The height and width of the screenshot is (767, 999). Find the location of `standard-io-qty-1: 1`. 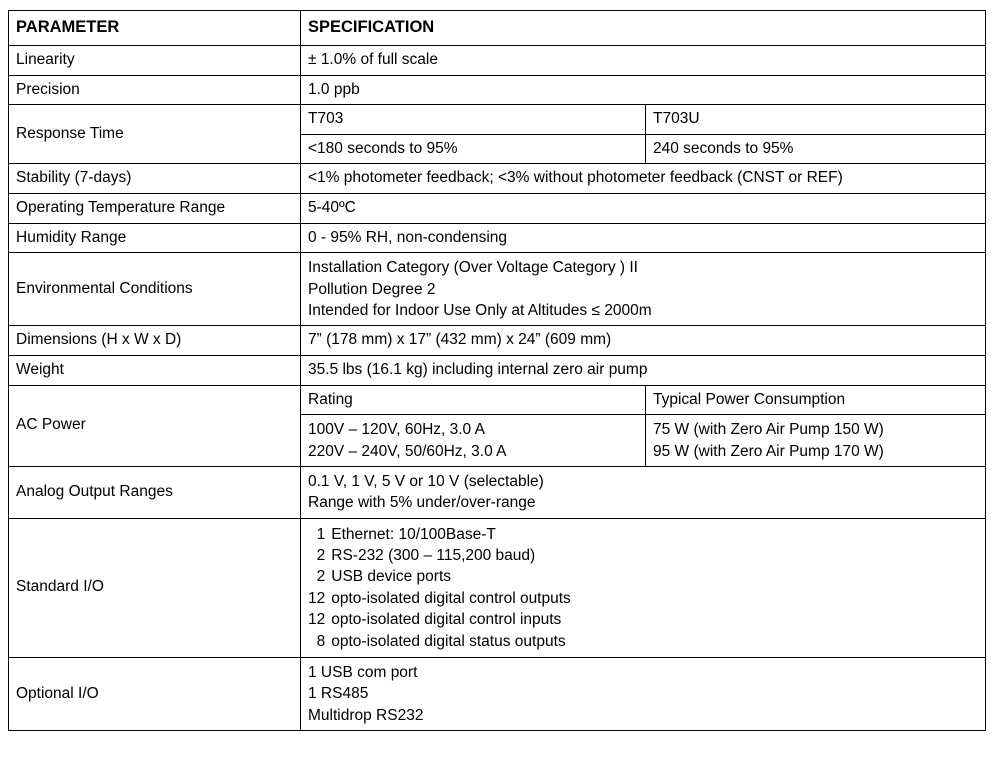

standard-io-qty-1: 1 is located at coordinates (321, 534).